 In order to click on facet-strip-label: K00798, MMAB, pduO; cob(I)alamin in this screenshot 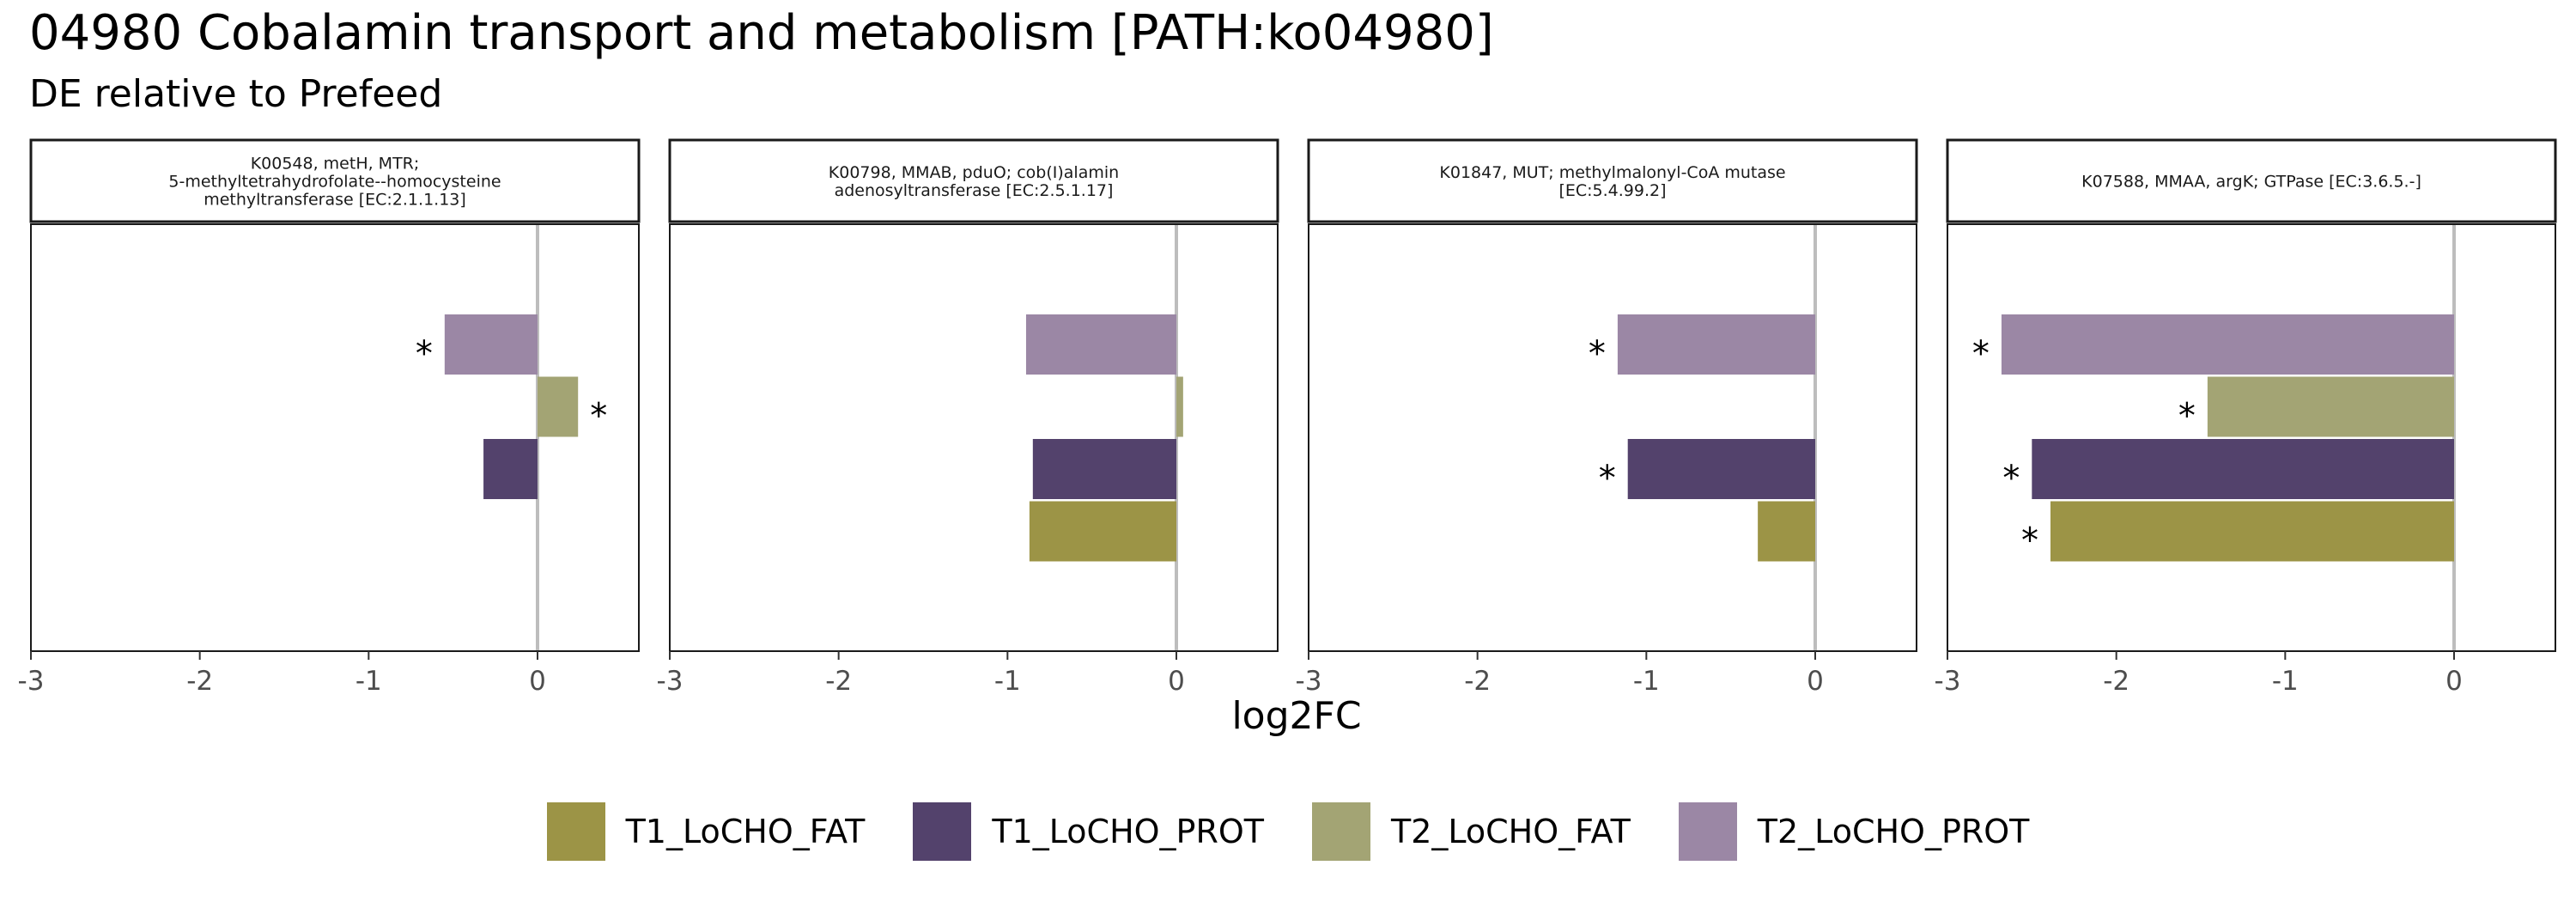, I will do `click(974, 172)`.